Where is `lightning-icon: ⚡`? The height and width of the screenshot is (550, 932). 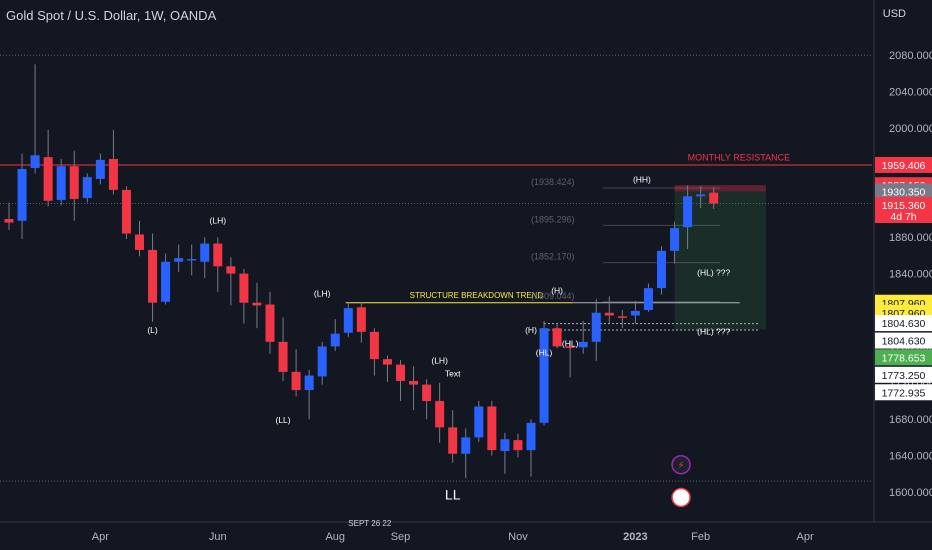
lightning-icon: ⚡ is located at coordinates (681, 466).